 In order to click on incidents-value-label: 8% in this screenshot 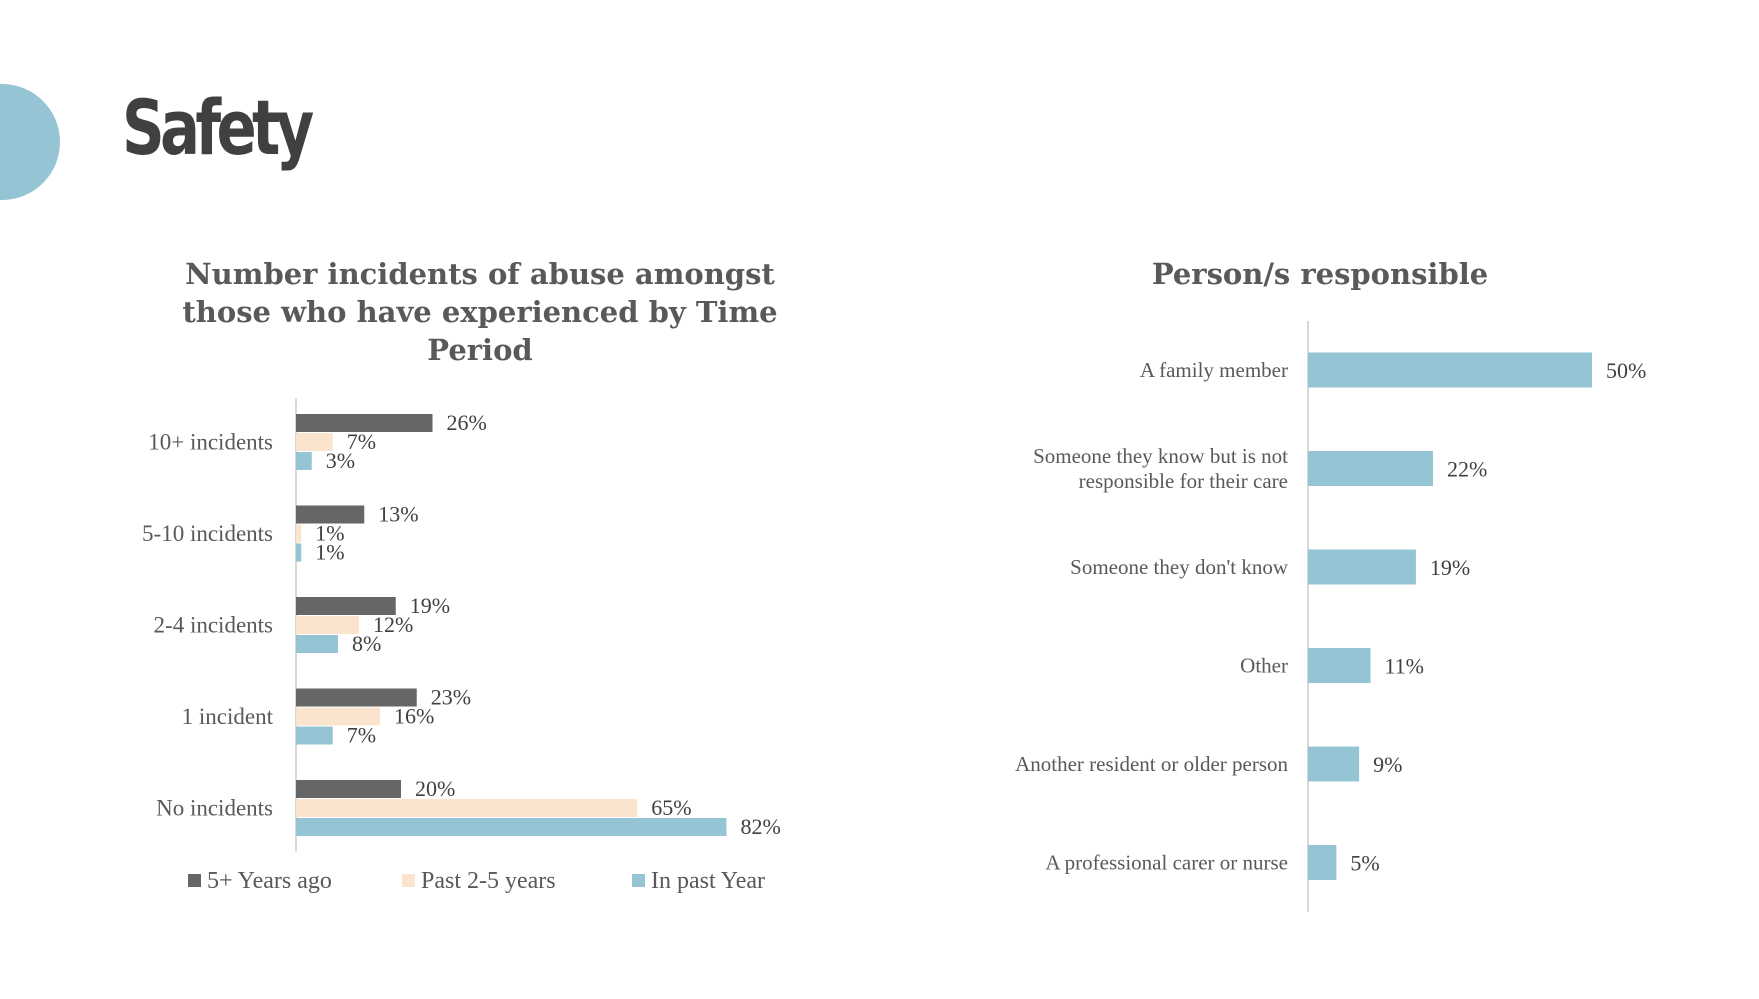, I will do `click(366, 643)`.